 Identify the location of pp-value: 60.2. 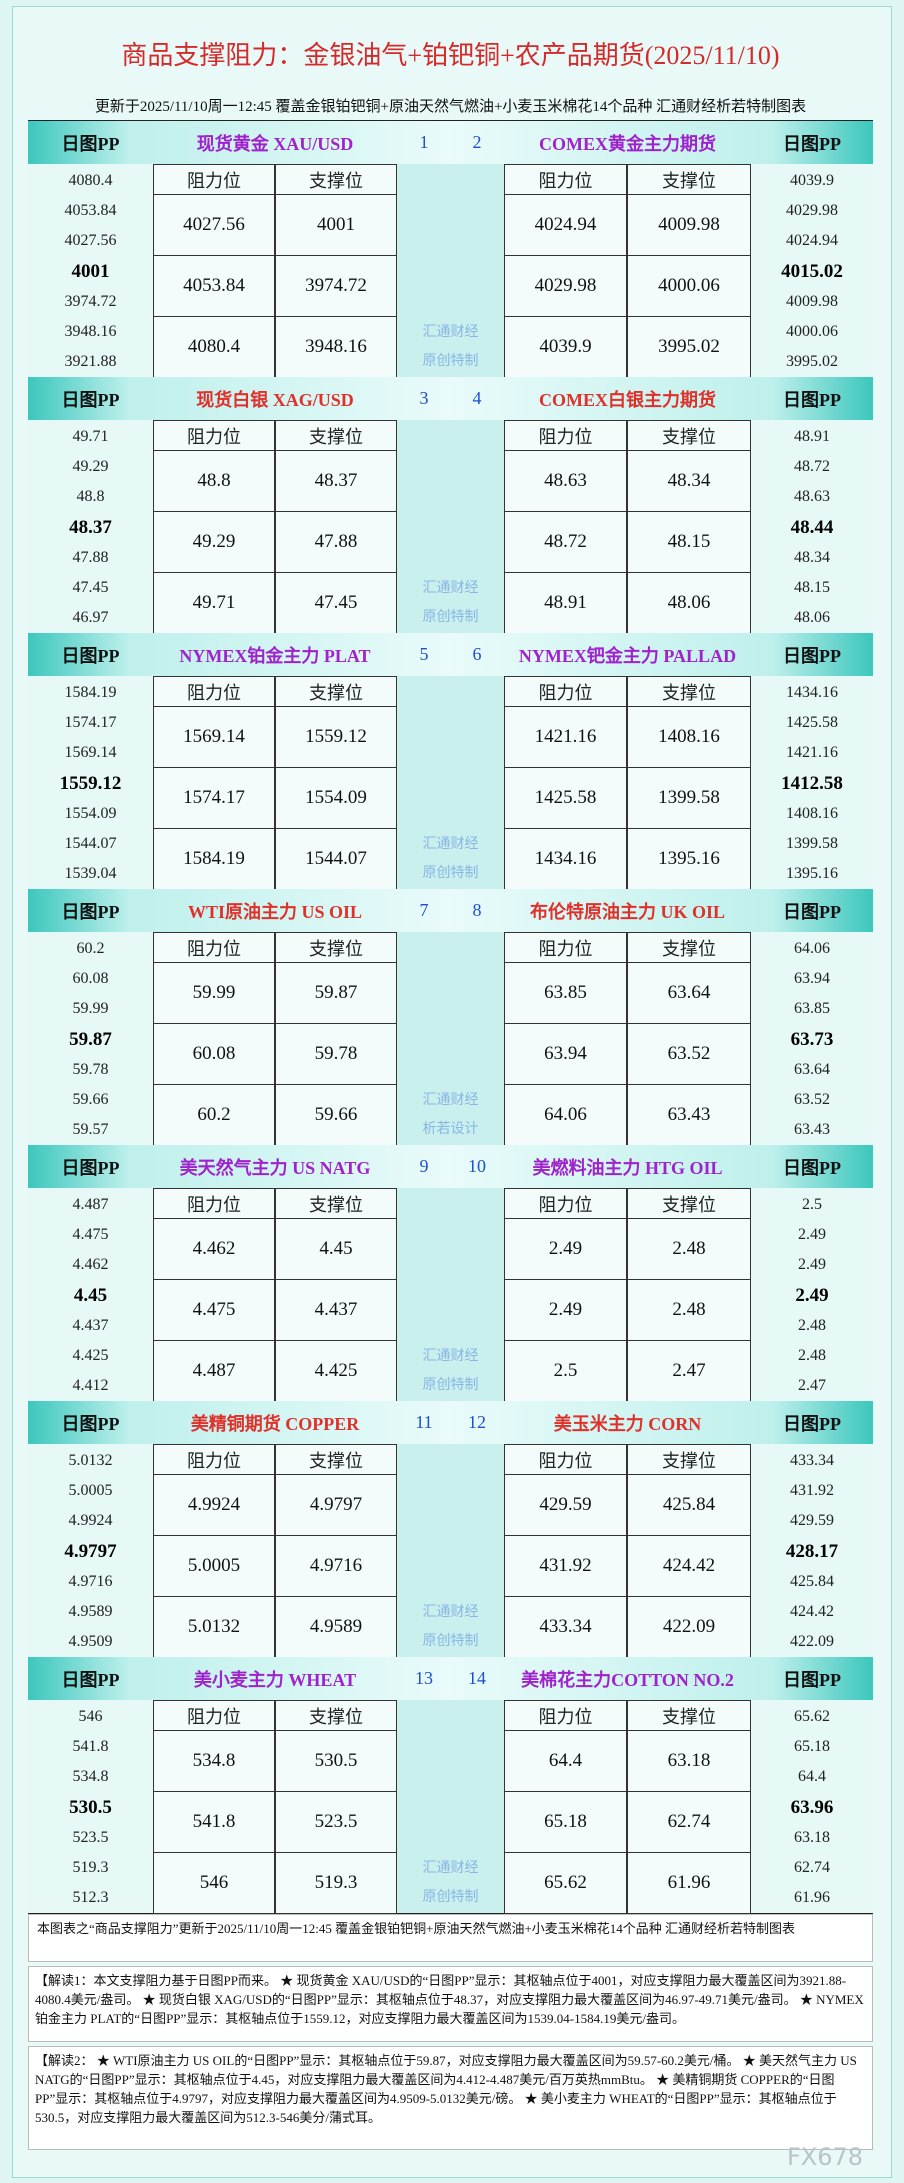
(90, 948).